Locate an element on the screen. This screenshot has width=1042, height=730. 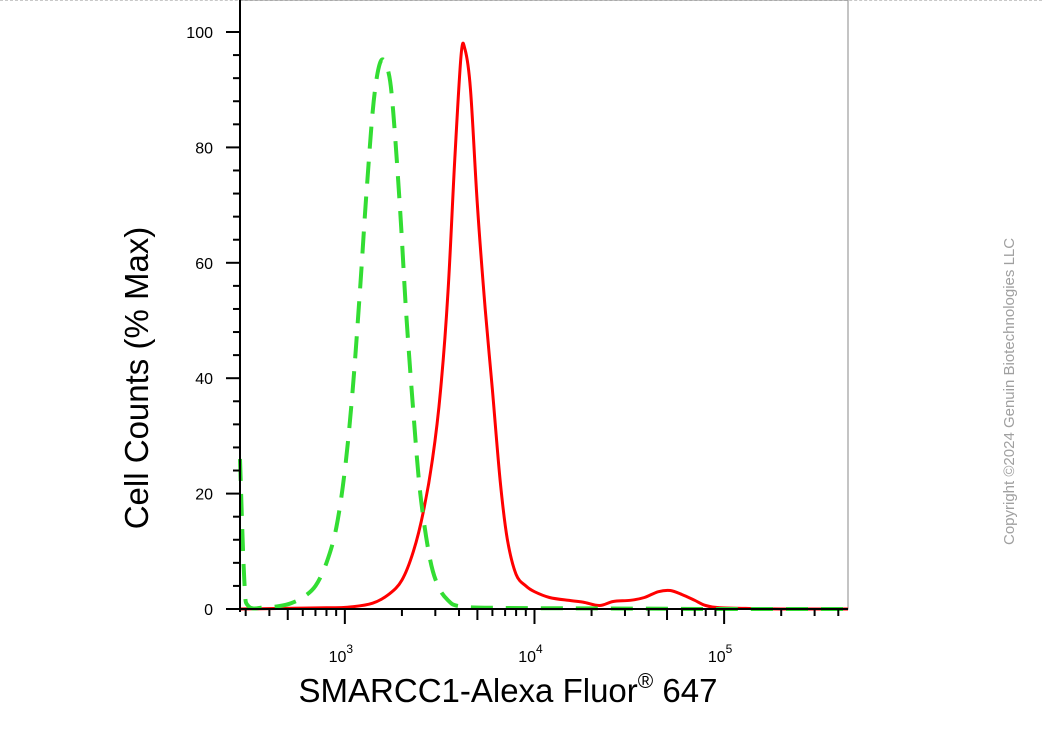
x-ticks: 10³ 10⁴ 10⁵ is located at coordinates (542, 637).